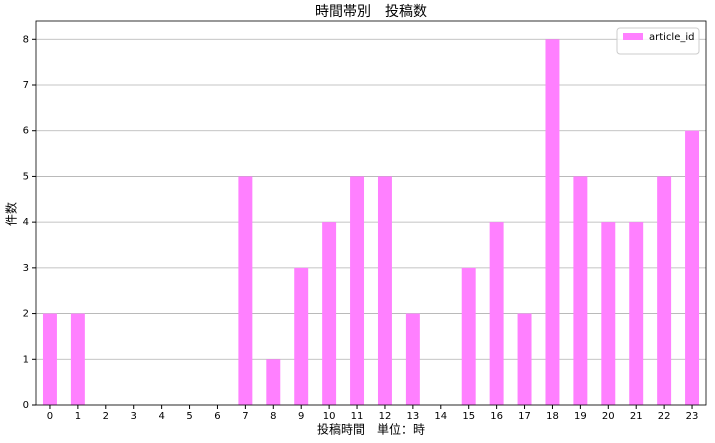 This screenshot has width=715, height=443. Describe the element at coordinates (26, 39) in the screenshot. I see `y-tick-label: 8` at that location.